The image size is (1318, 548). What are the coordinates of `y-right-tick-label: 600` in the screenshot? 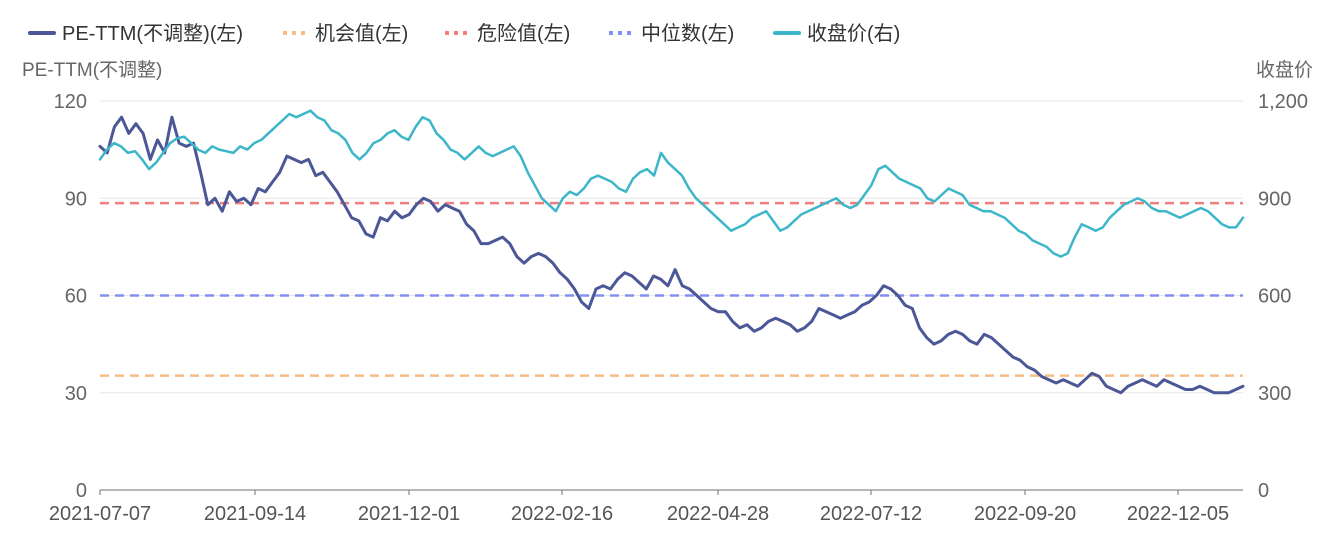 It's located at (1274, 297).